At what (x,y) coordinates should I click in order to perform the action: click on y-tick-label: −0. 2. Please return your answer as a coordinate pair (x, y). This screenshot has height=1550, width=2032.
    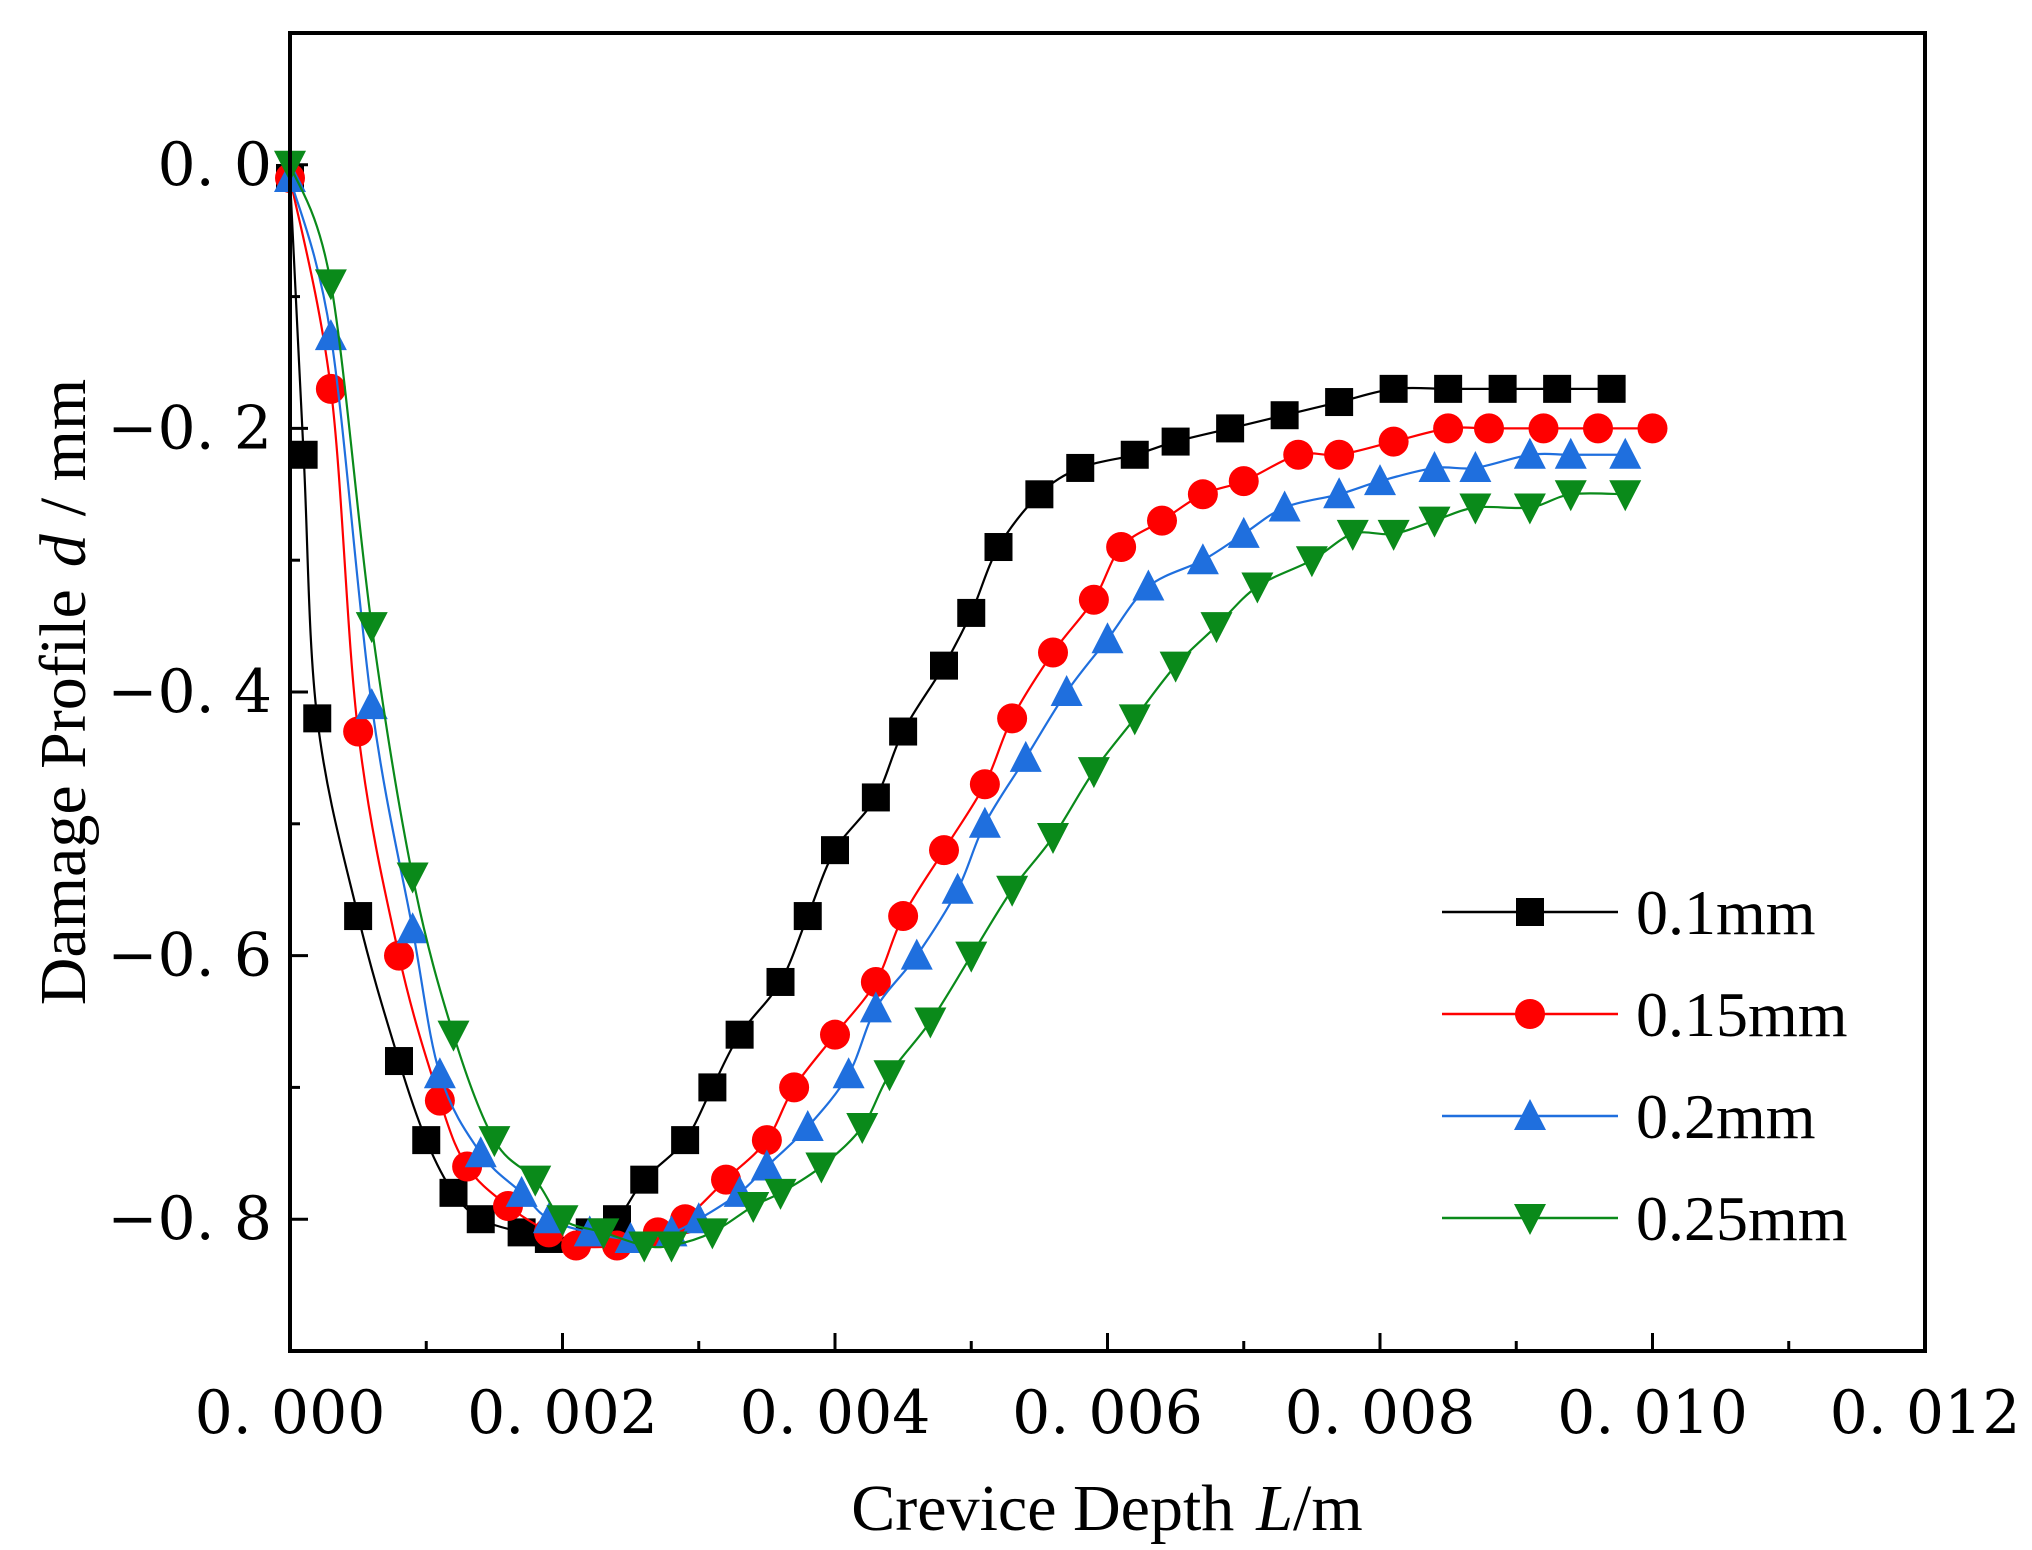
    Looking at the image, I should click on (189, 428).